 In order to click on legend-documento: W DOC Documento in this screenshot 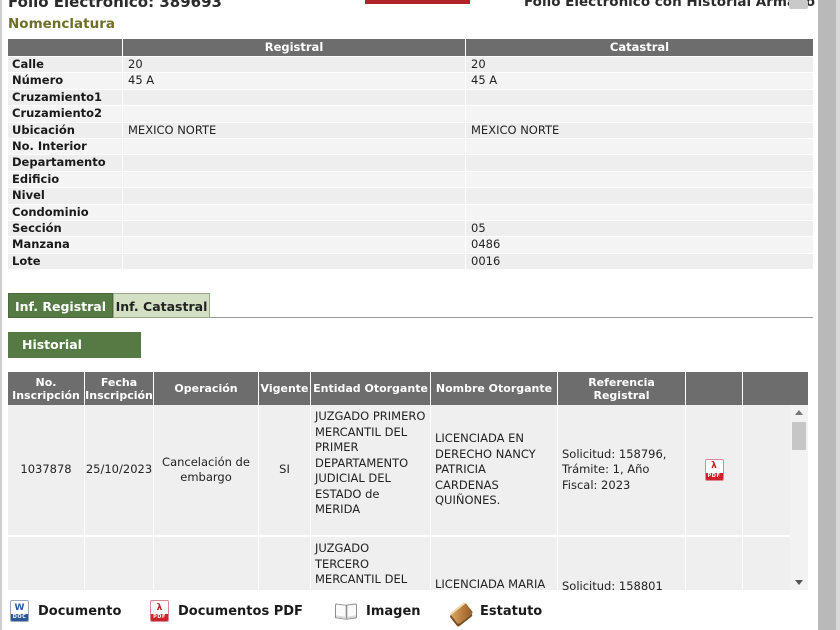, I will do `click(65, 611)`.